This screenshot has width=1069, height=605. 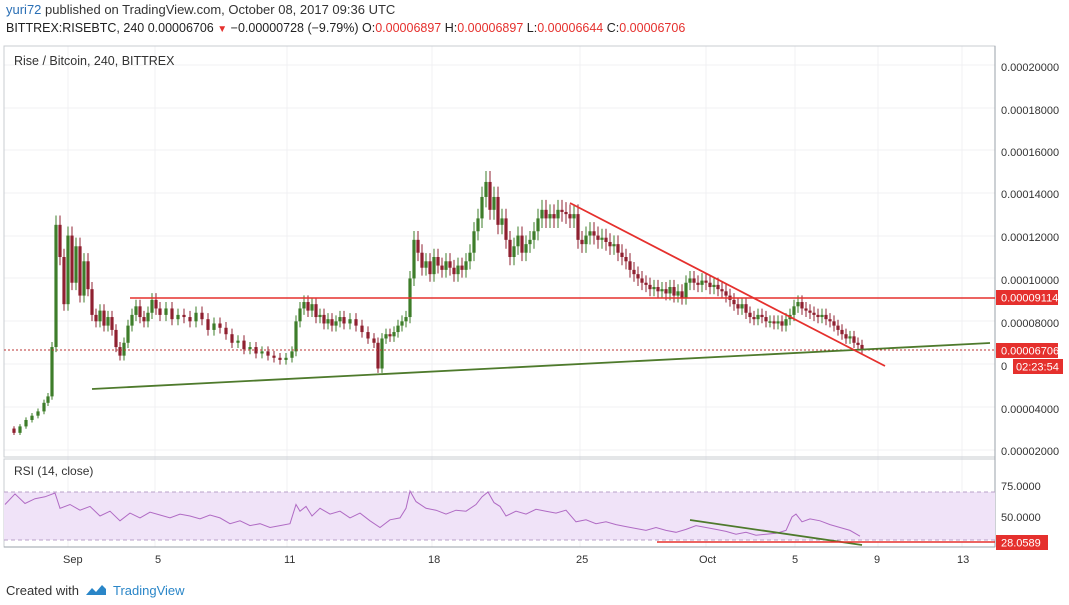 What do you see at coordinates (707, 560) in the screenshot?
I see `date-tick: Oct` at bounding box center [707, 560].